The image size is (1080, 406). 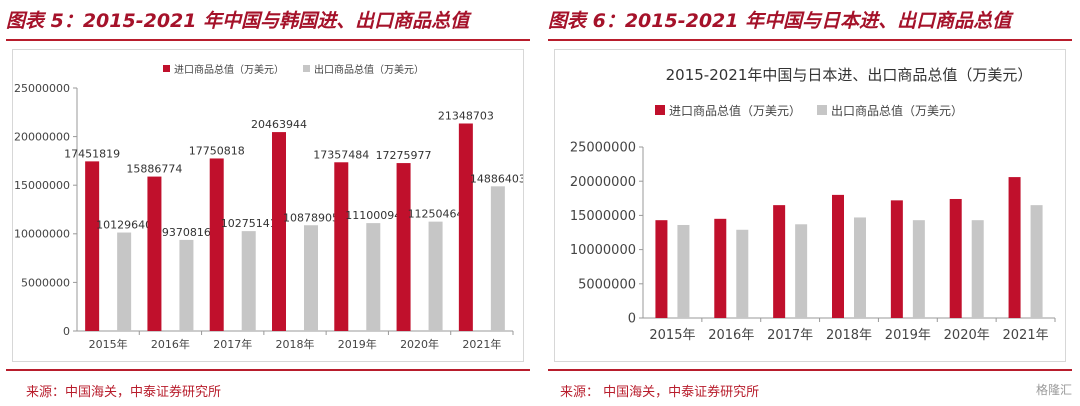 What do you see at coordinates (1053, 390) in the screenshot?
I see `watermark-text: 格隆汇` at bounding box center [1053, 390].